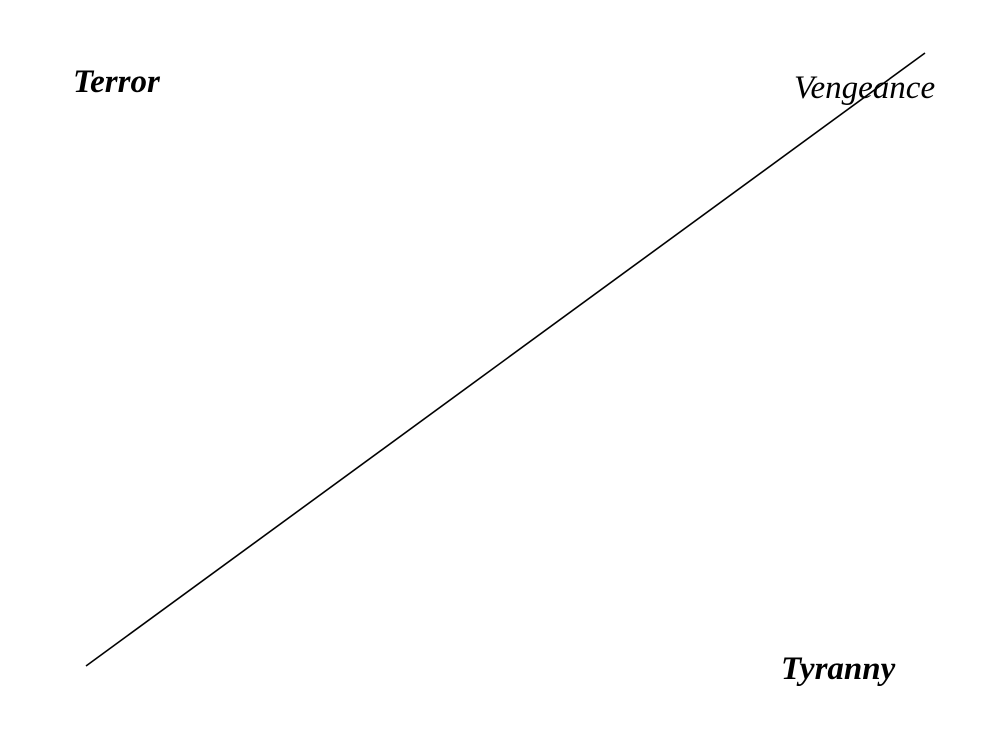 This screenshot has height=750, width=1000. What do you see at coordinates (838, 669) in the screenshot?
I see `tyranny-label: Tyranny` at bounding box center [838, 669].